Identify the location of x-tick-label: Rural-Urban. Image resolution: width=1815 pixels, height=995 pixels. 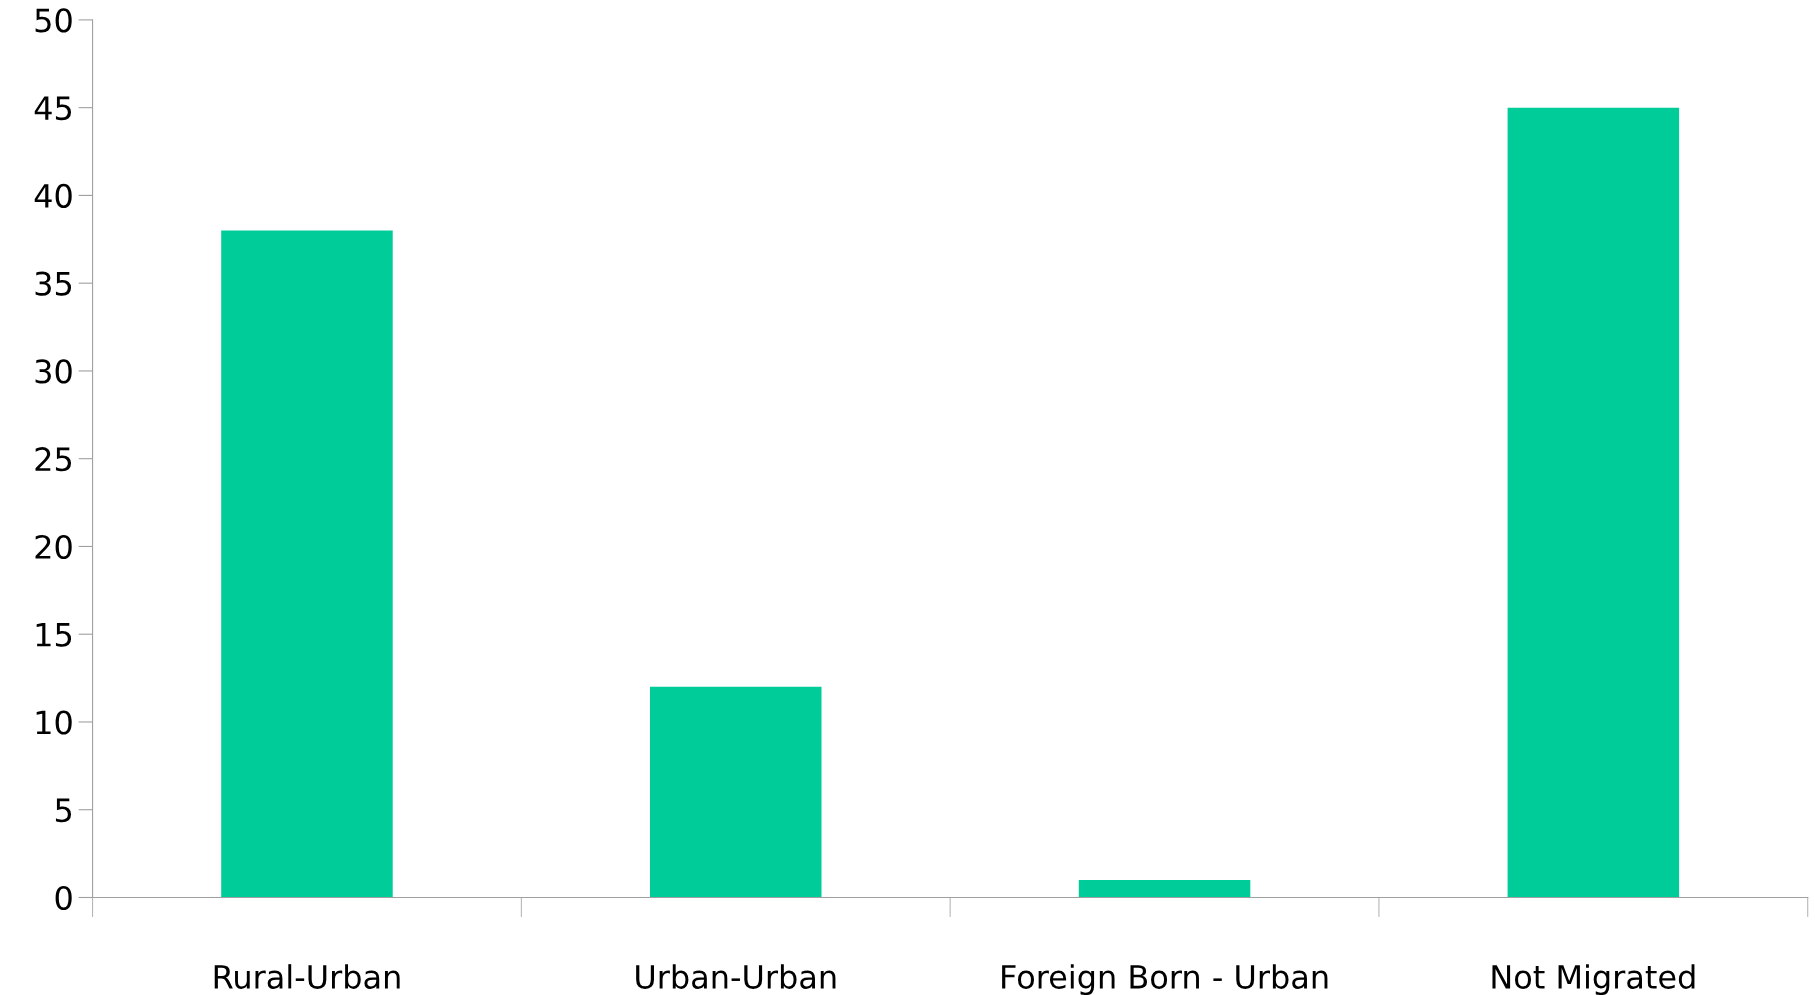
(307, 976).